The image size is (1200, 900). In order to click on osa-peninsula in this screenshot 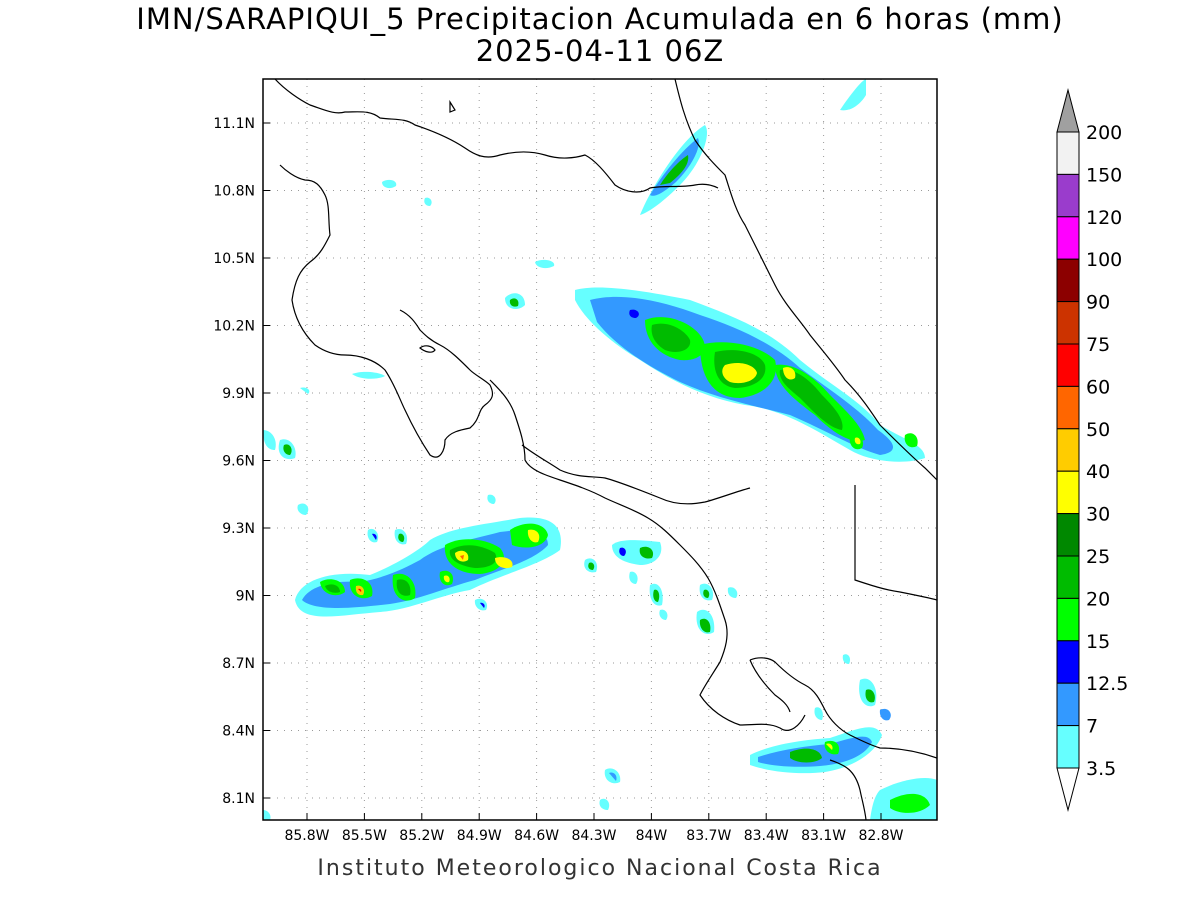, I will do `click(843, 708)`.